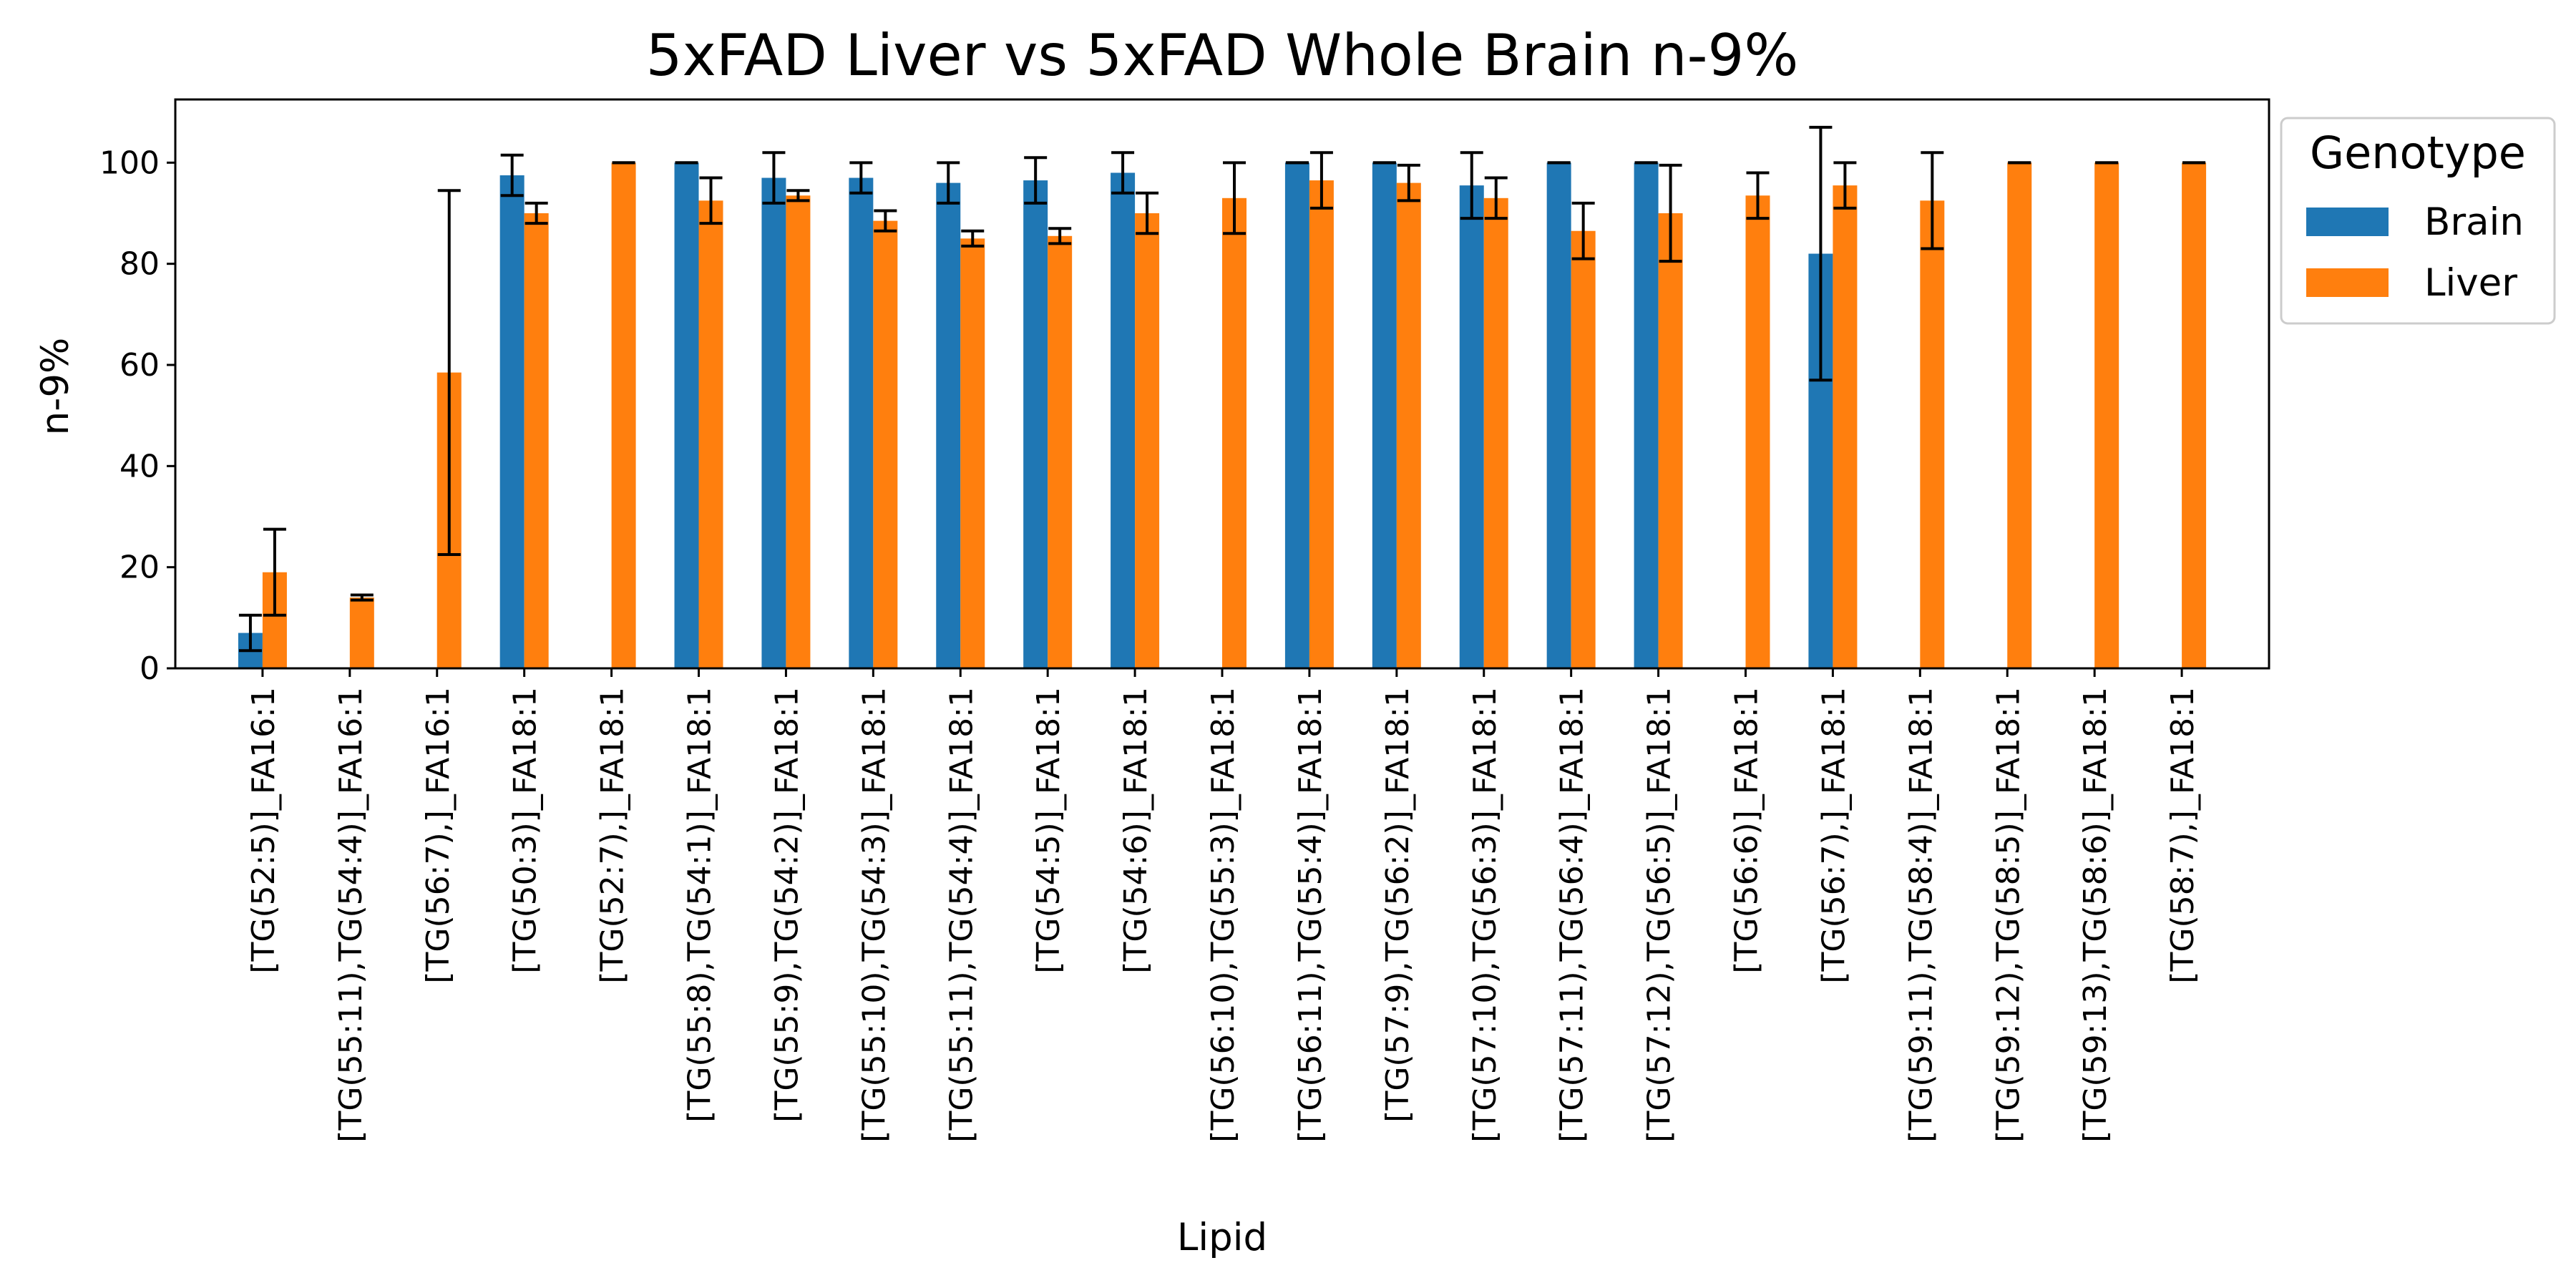  I want to click on legend-label-liver: Liver, so click(2470, 283).